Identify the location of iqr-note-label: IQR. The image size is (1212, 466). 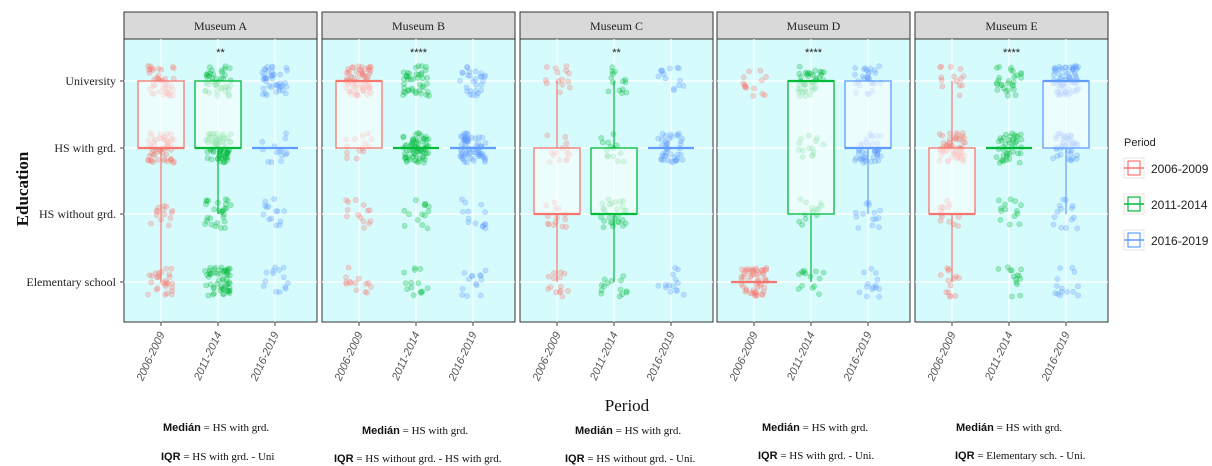
(171, 457).